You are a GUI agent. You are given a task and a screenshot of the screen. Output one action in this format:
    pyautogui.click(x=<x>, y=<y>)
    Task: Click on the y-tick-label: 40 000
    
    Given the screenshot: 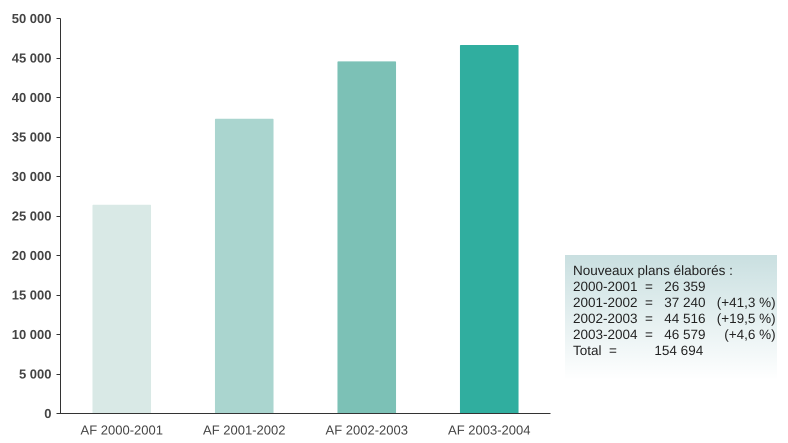 What is the action you would take?
    pyautogui.click(x=32, y=97)
    